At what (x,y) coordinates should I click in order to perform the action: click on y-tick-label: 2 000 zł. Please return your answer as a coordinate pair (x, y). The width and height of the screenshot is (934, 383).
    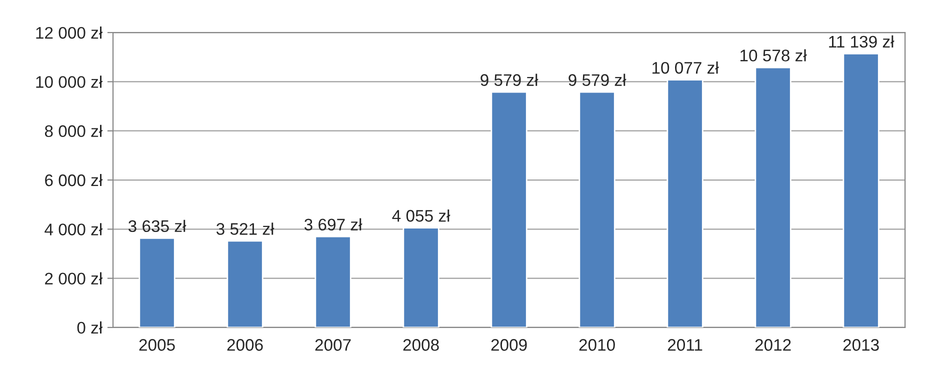
    Looking at the image, I should click on (73, 278).